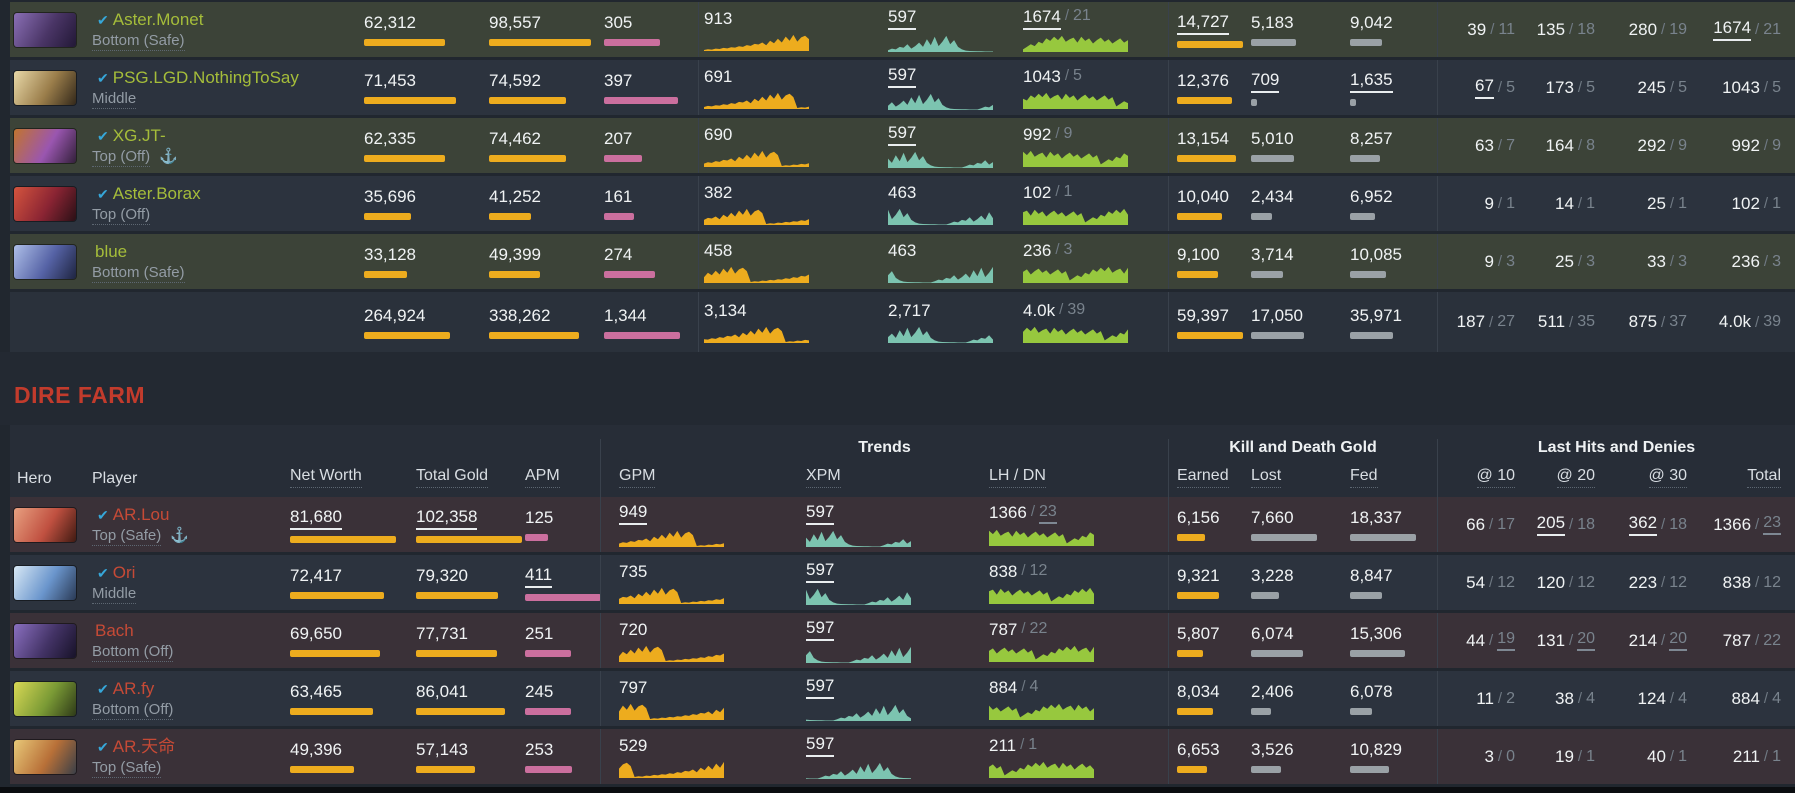 This screenshot has width=1795, height=793. Describe the element at coordinates (1389, 477) in the screenshot. I see `header-fed: Fed` at that location.